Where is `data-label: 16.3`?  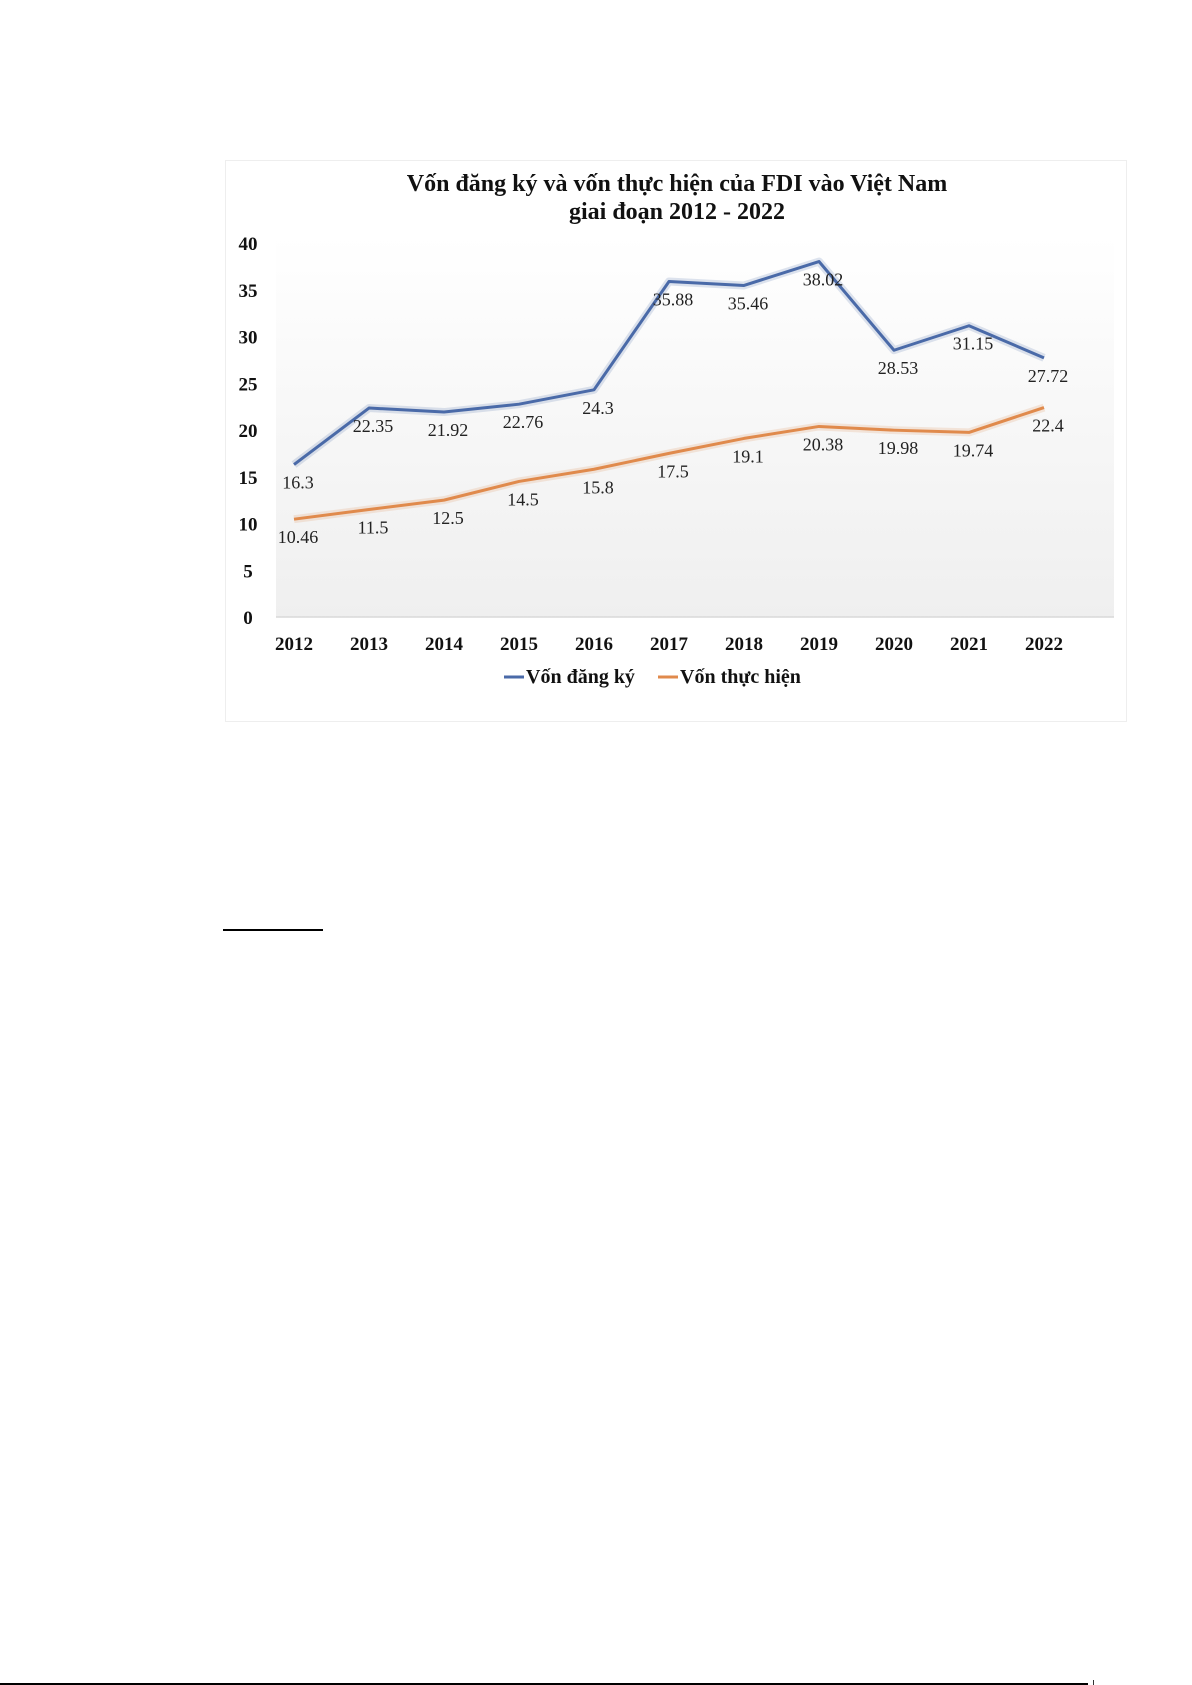 data-label: 16.3 is located at coordinates (298, 483).